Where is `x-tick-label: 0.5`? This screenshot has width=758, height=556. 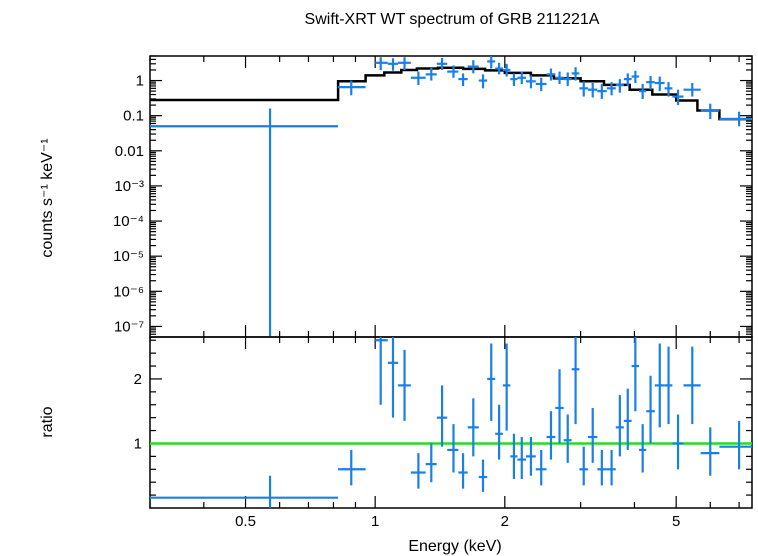
x-tick-label: 0.5 is located at coordinates (245, 521).